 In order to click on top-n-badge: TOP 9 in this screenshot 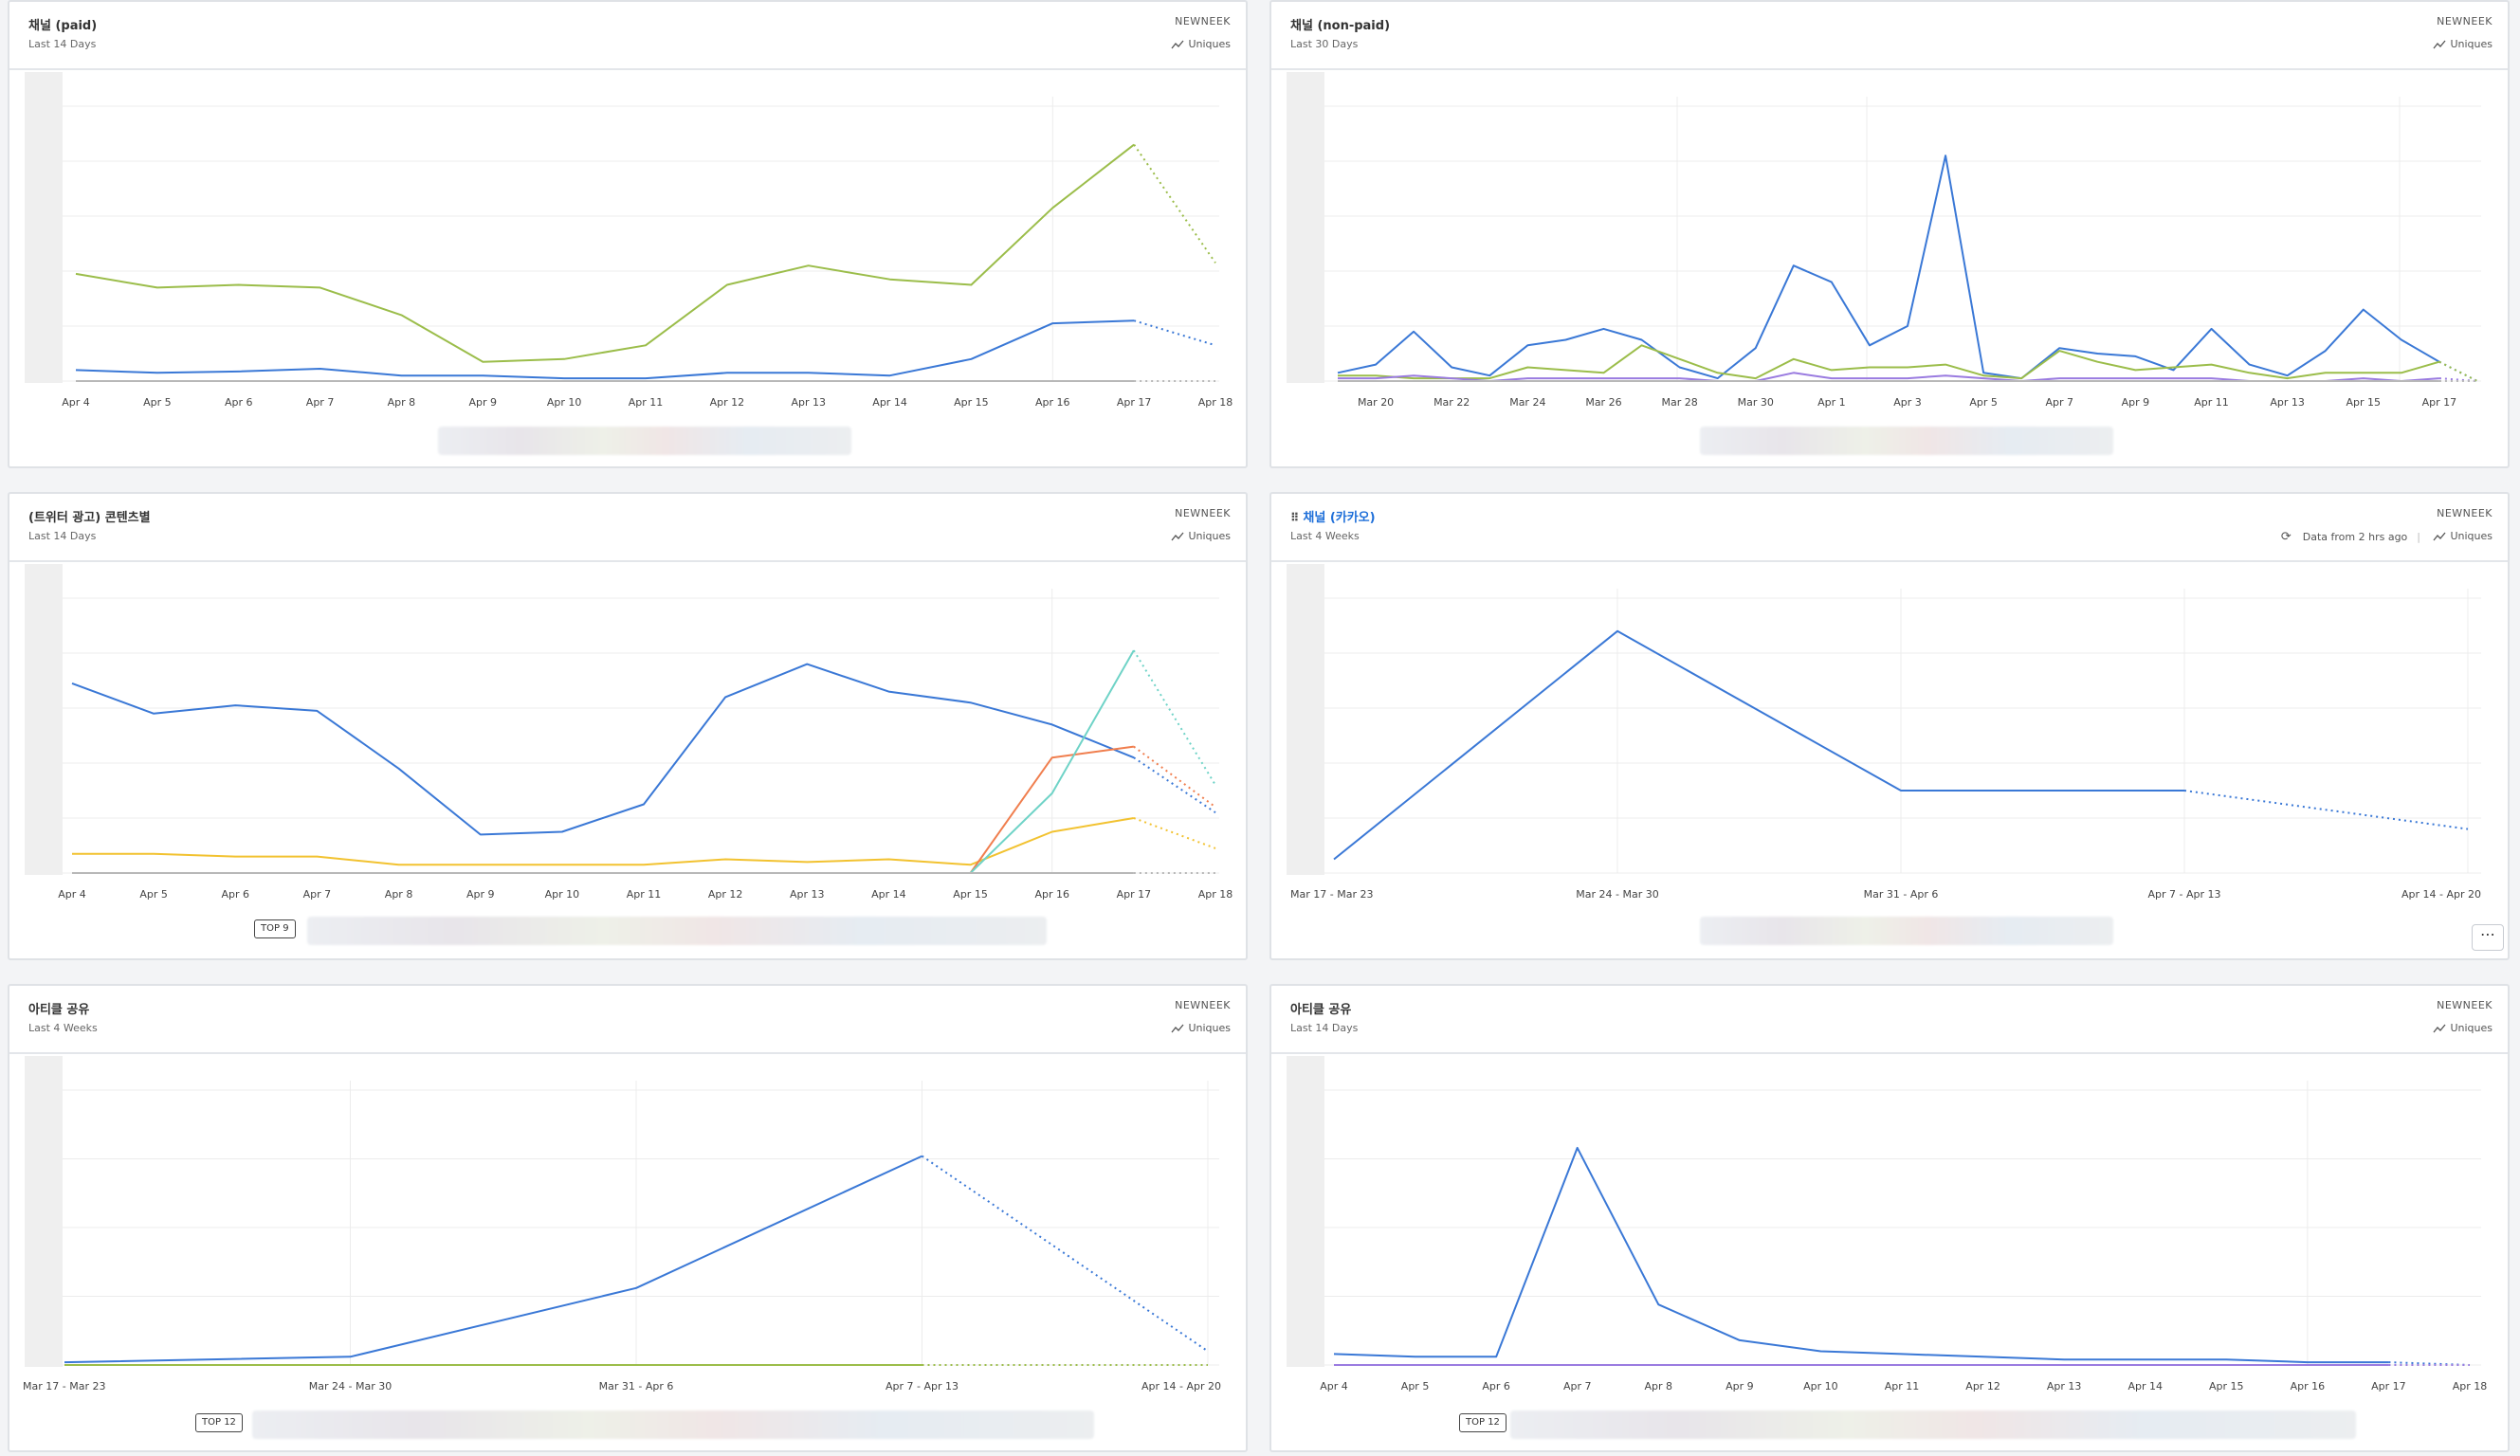, I will do `click(275, 928)`.